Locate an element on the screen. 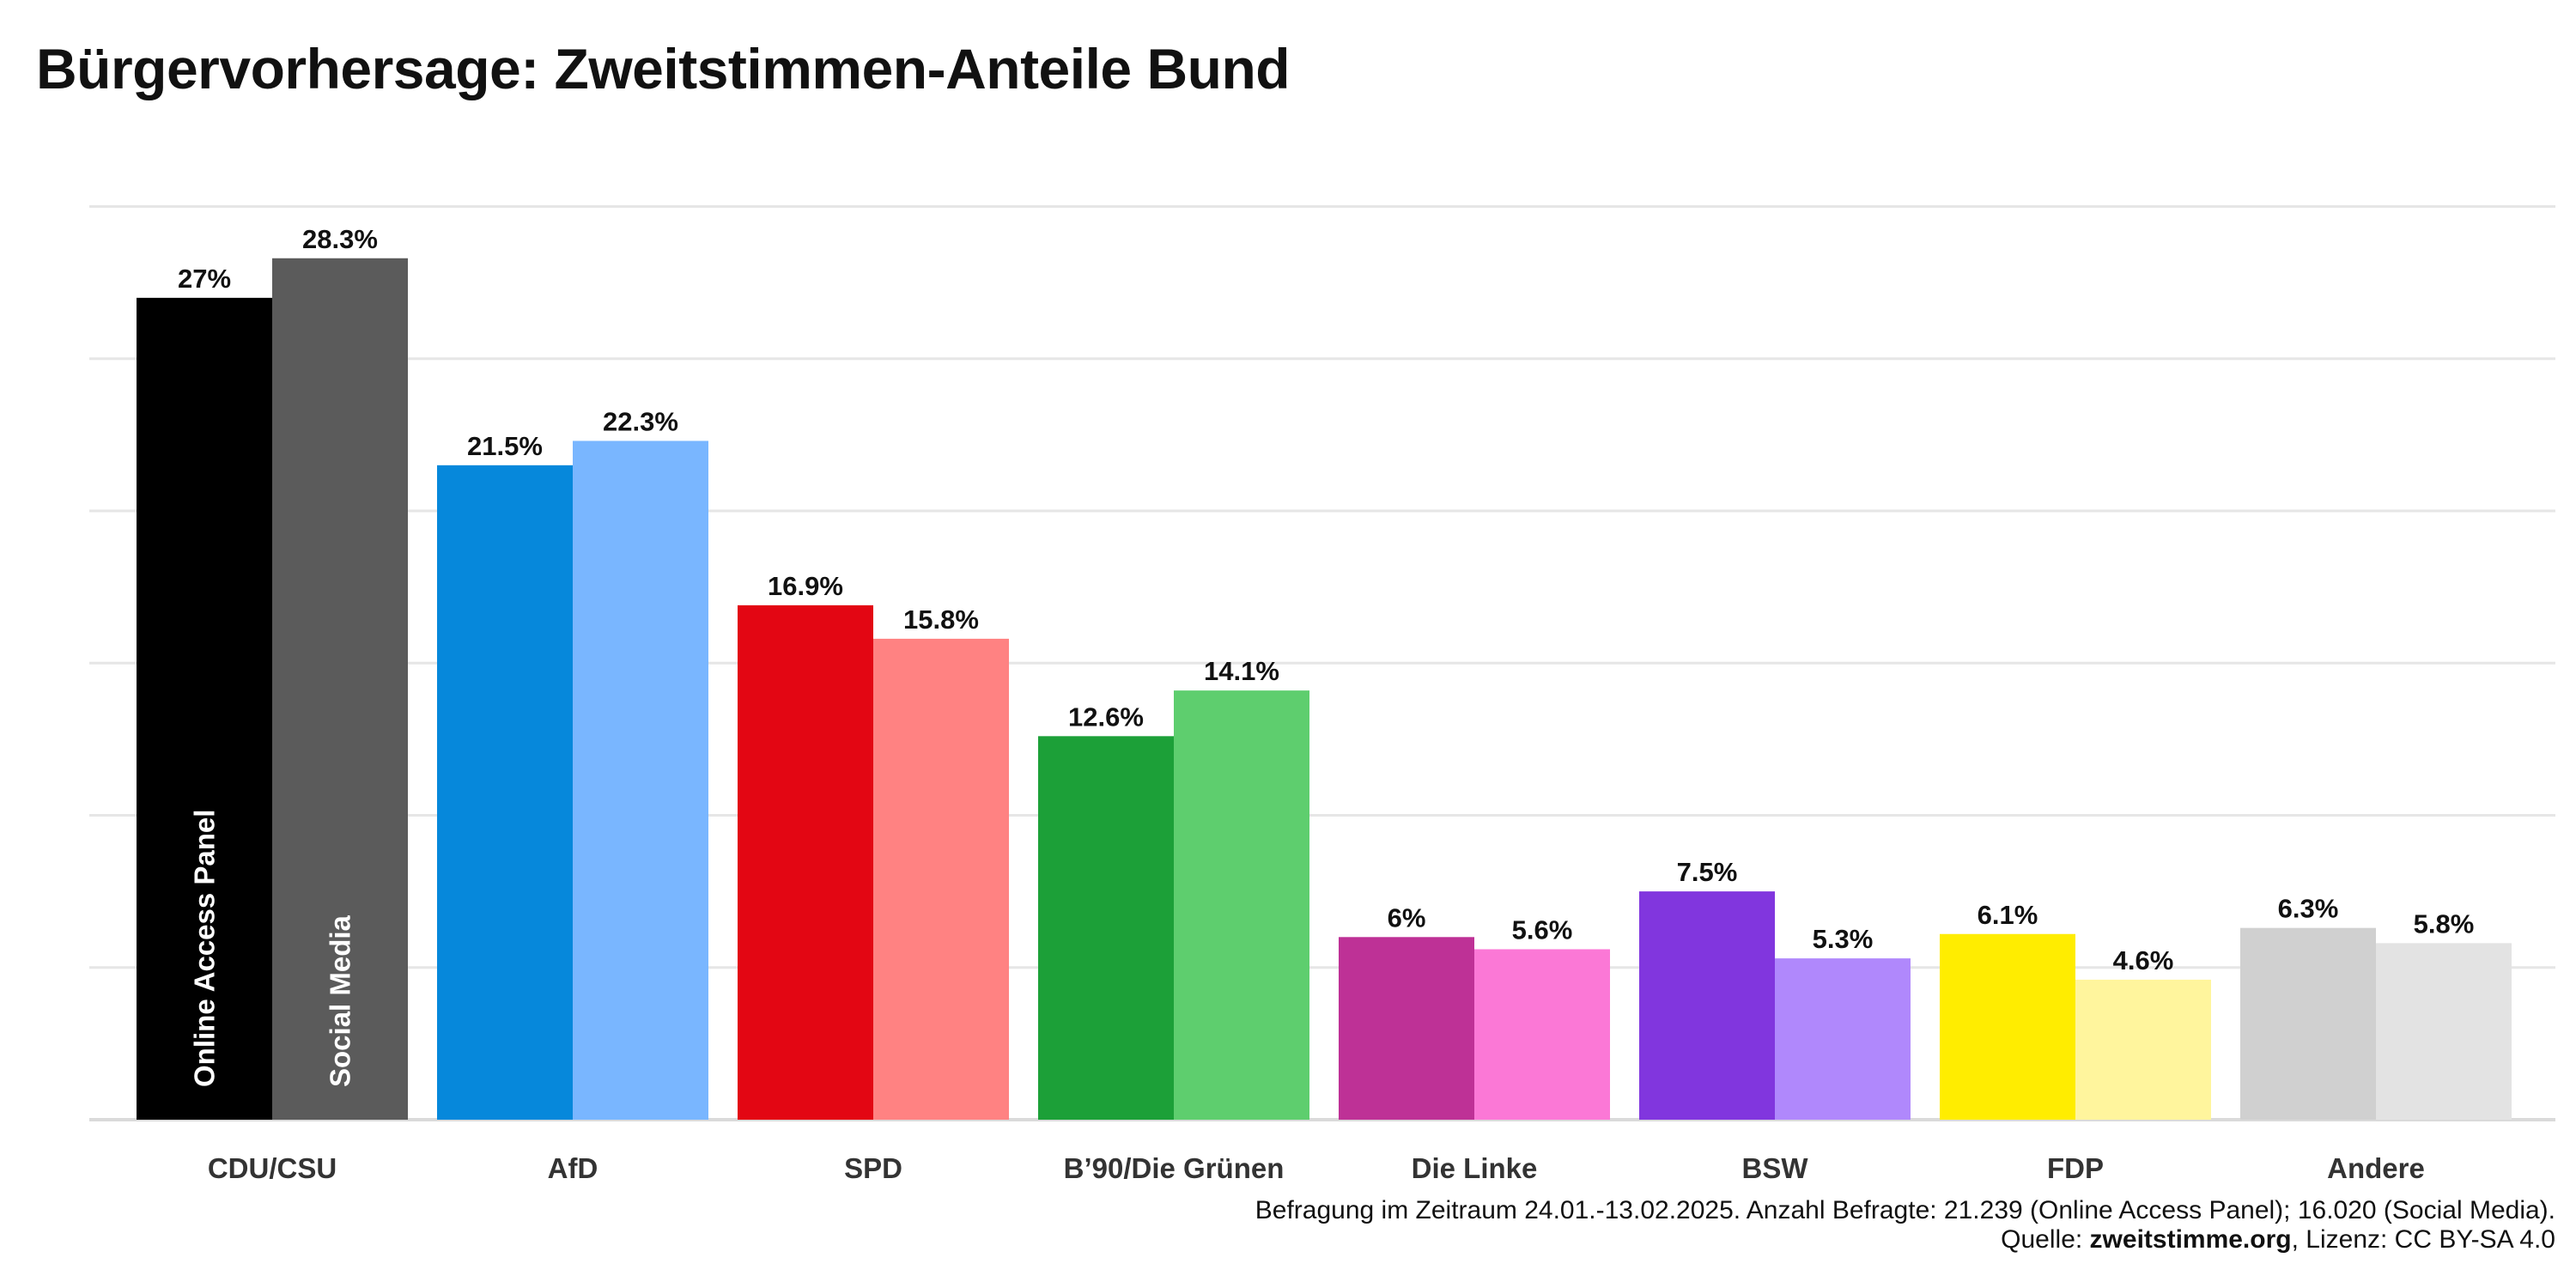 The image size is (2576, 1288). value-label: 5.6% is located at coordinates (1543, 929).